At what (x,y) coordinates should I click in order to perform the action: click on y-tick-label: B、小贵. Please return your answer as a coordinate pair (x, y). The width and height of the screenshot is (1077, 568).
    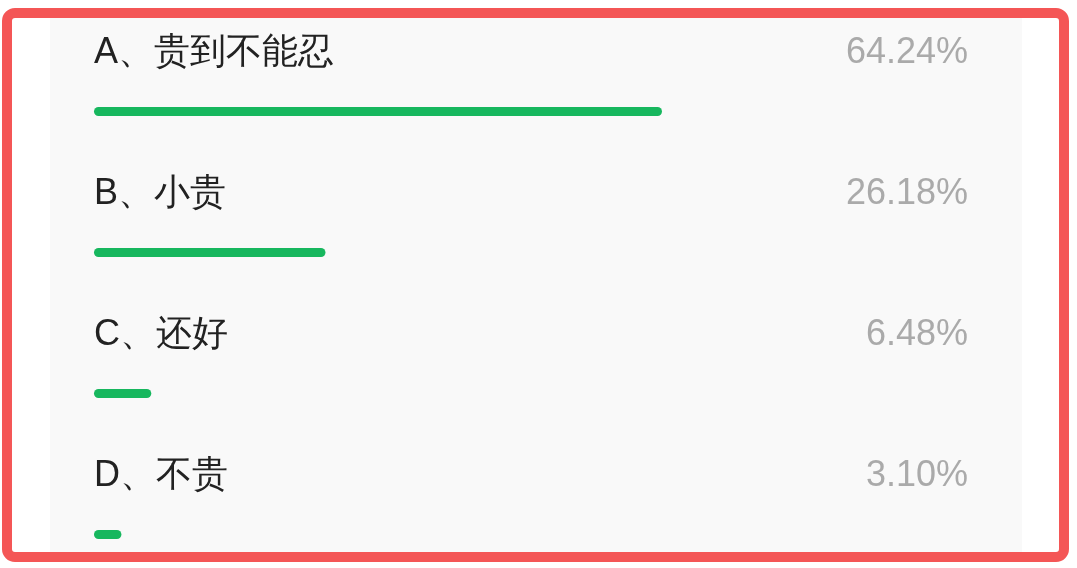
    Looking at the image, I should click on (160, 191).